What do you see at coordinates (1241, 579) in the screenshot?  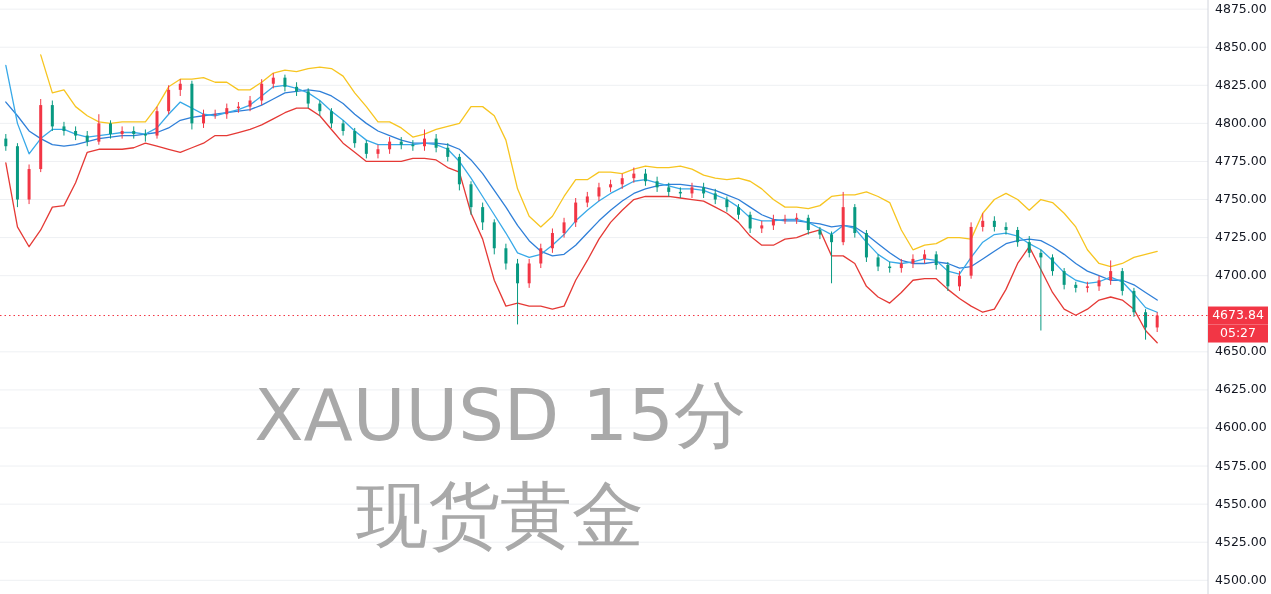 I see `y-tick-label: 4500.00` at bounding box center [1241, 579].